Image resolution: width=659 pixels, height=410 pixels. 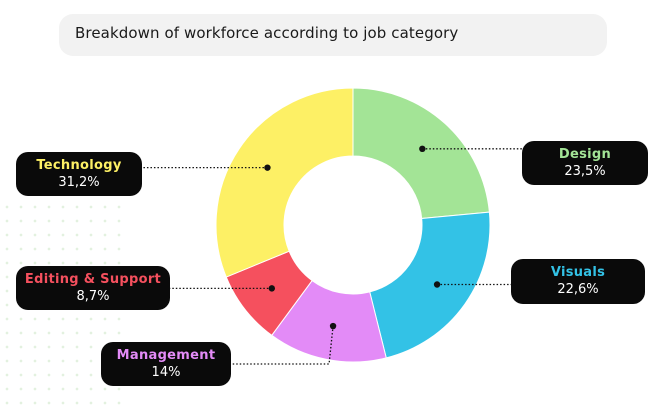 I want to click on label-visuals-value: 22,6%, so click(x=578, y=289).